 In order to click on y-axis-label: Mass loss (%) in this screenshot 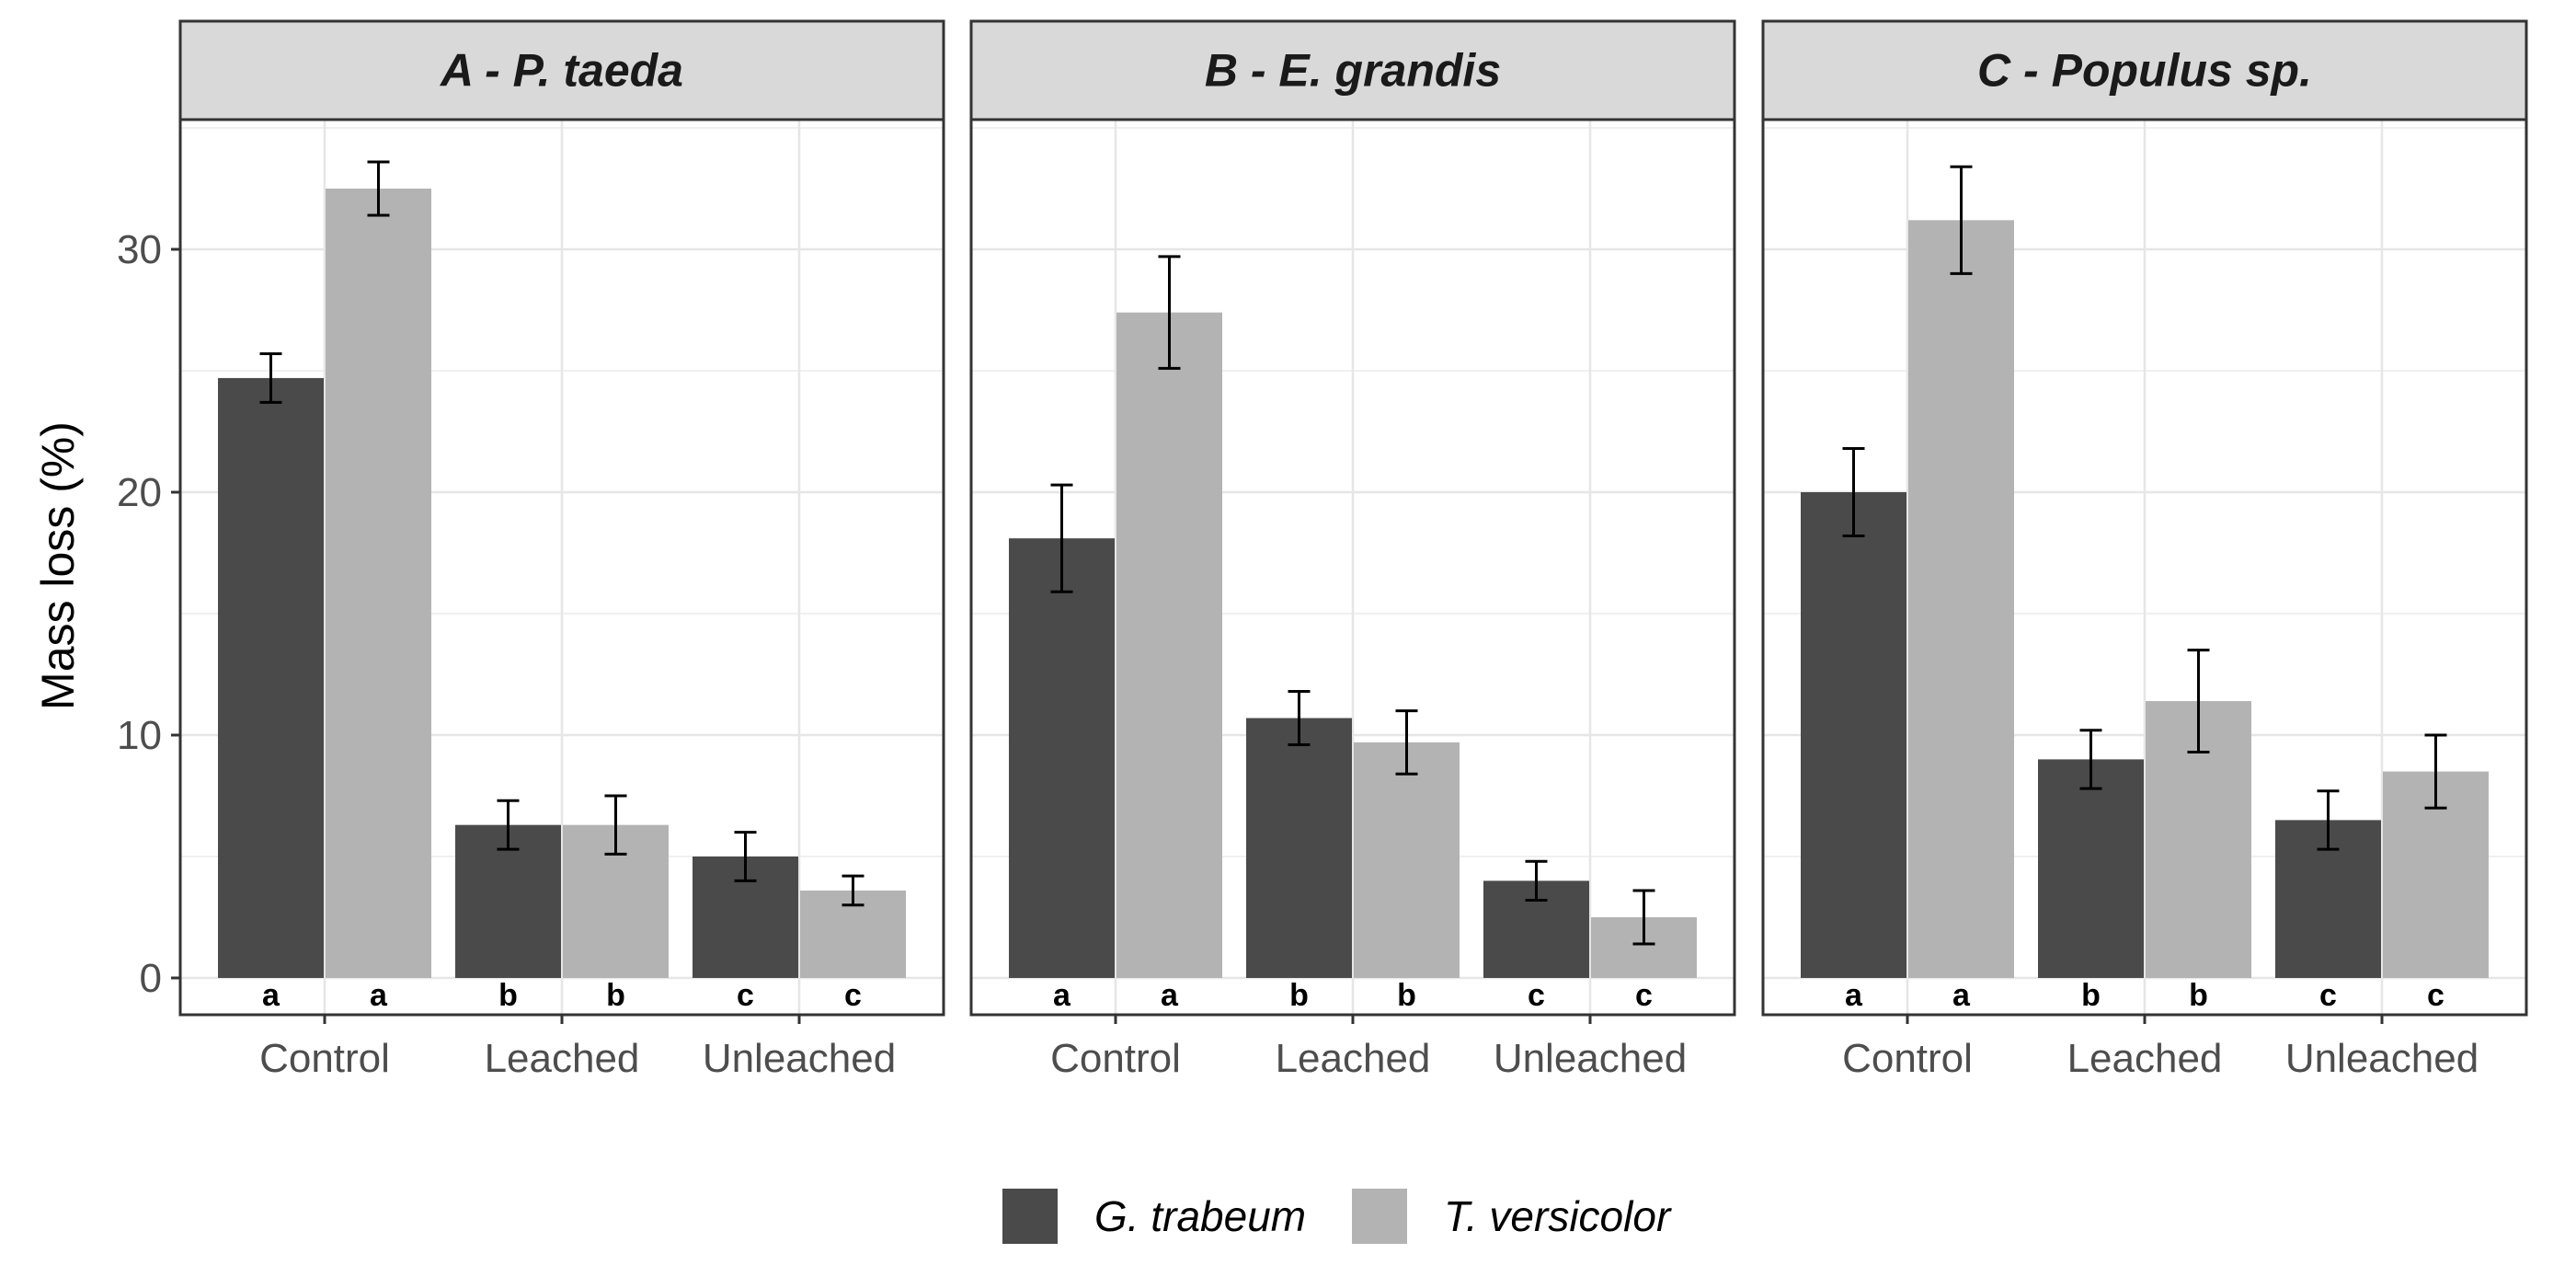, I will do `click(58, 565)`.